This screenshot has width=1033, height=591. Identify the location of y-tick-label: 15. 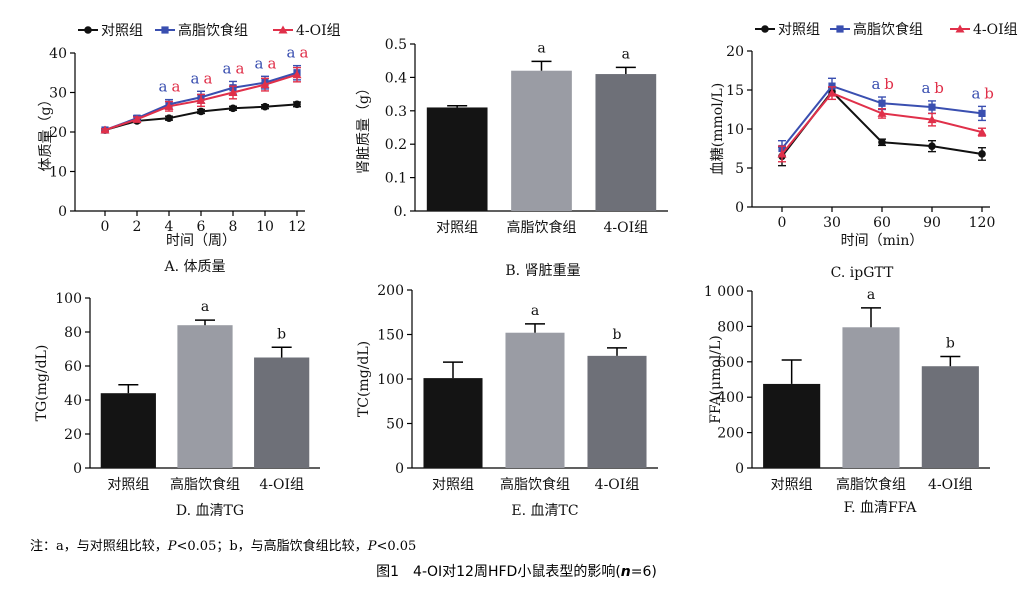
(735, 91).